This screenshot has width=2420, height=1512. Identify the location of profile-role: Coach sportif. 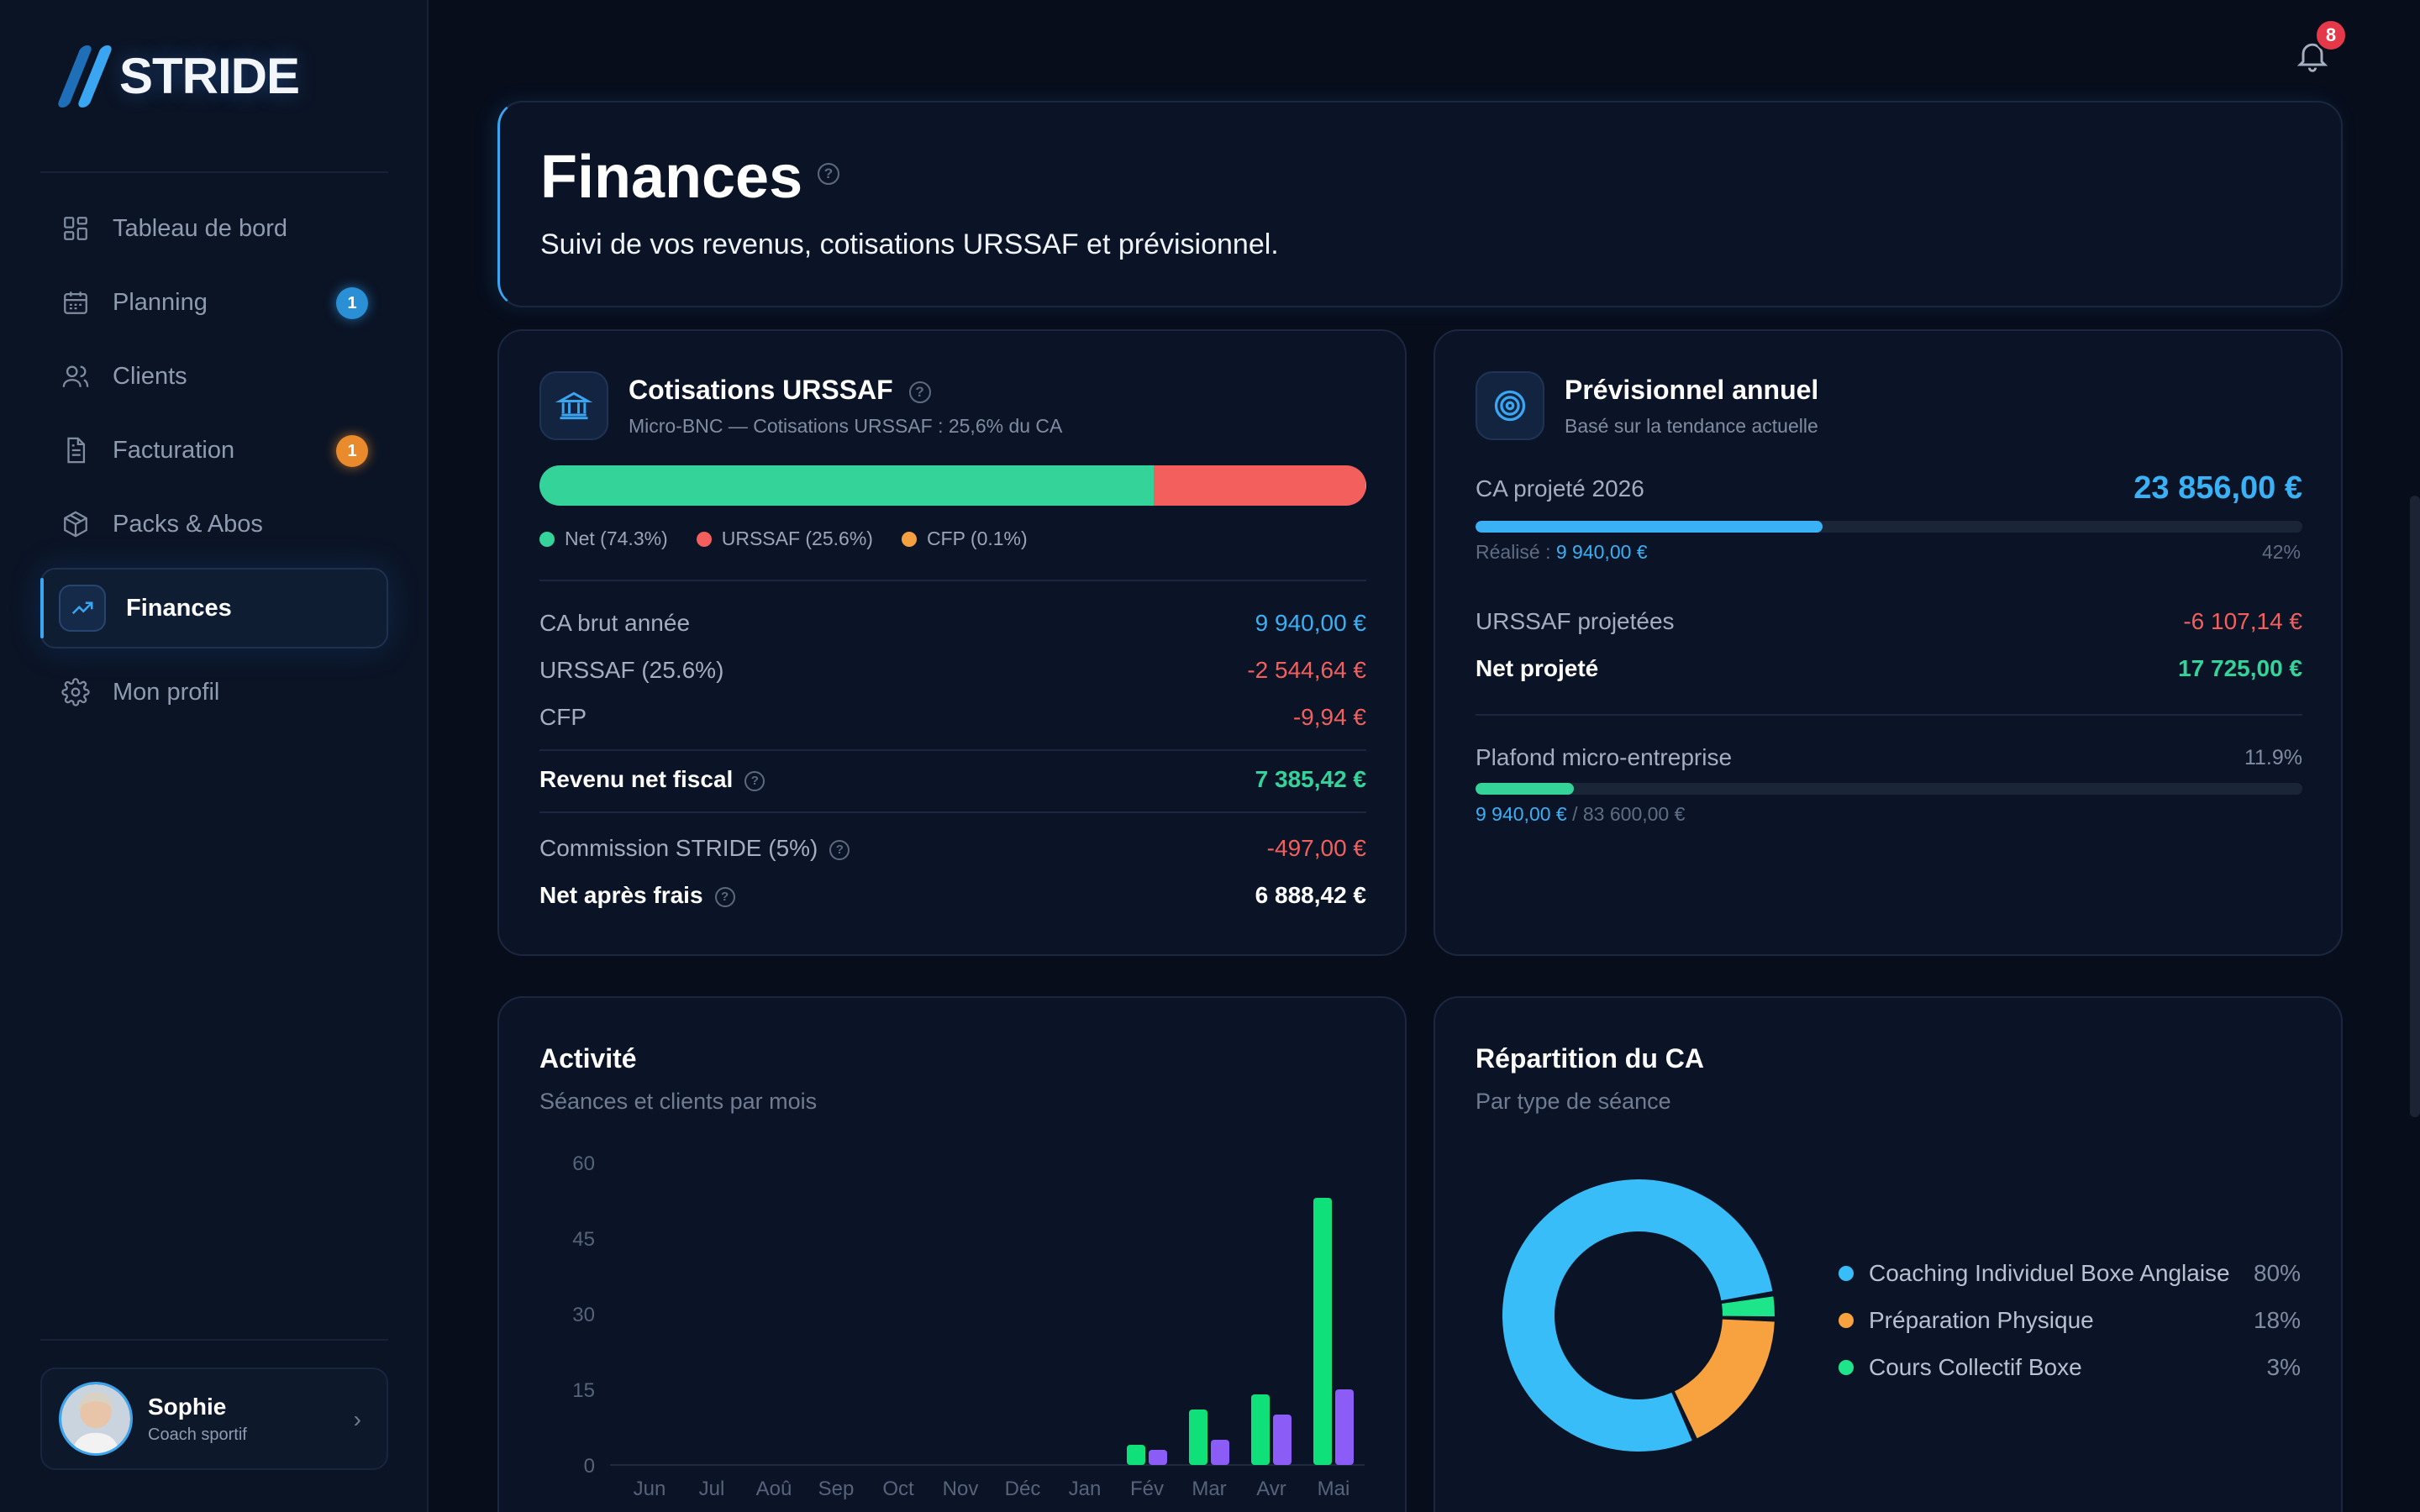
(197, 1434).